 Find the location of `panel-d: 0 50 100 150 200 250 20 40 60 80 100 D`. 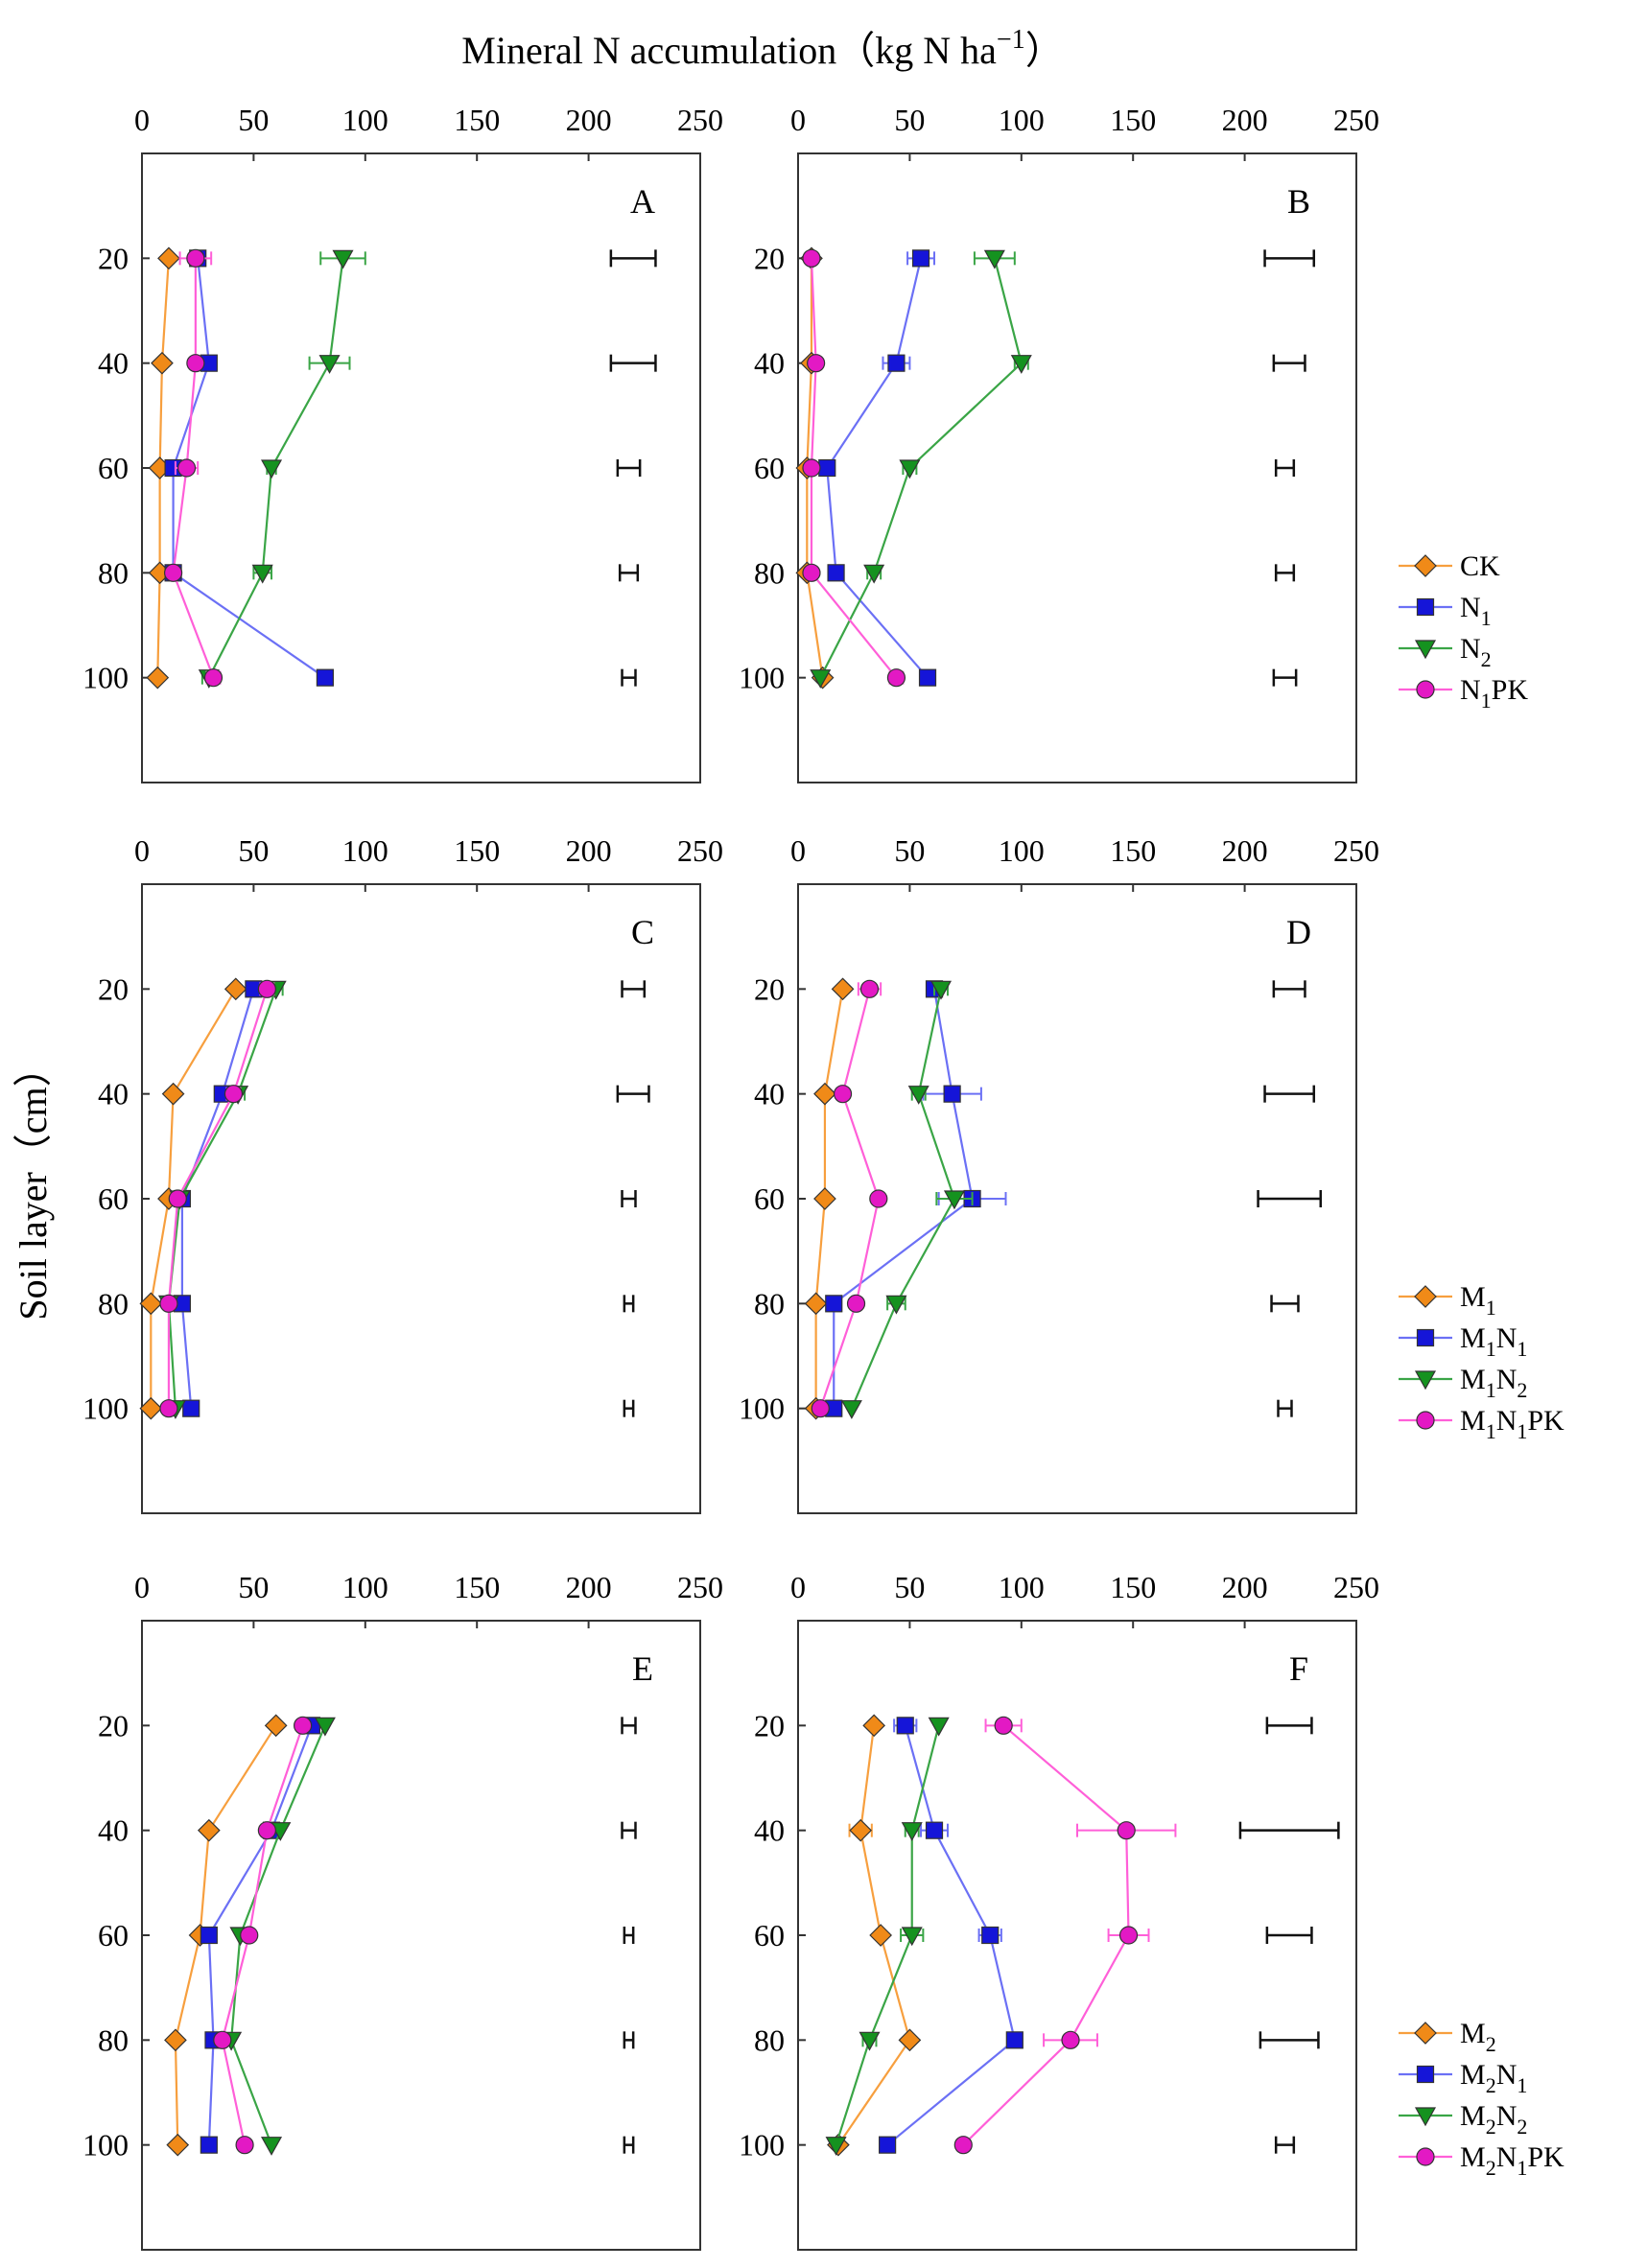

panel-d: 0 50 100 150 200 250 20 40 60 80 100 D is located at coordinates (1059, 1174).